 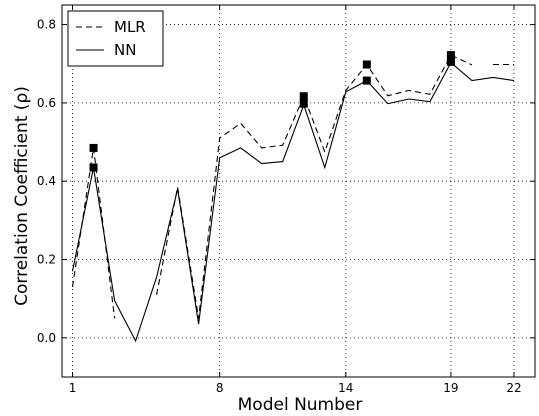 I want to click on x-tick-label: 19, so click(x=450, y=388).